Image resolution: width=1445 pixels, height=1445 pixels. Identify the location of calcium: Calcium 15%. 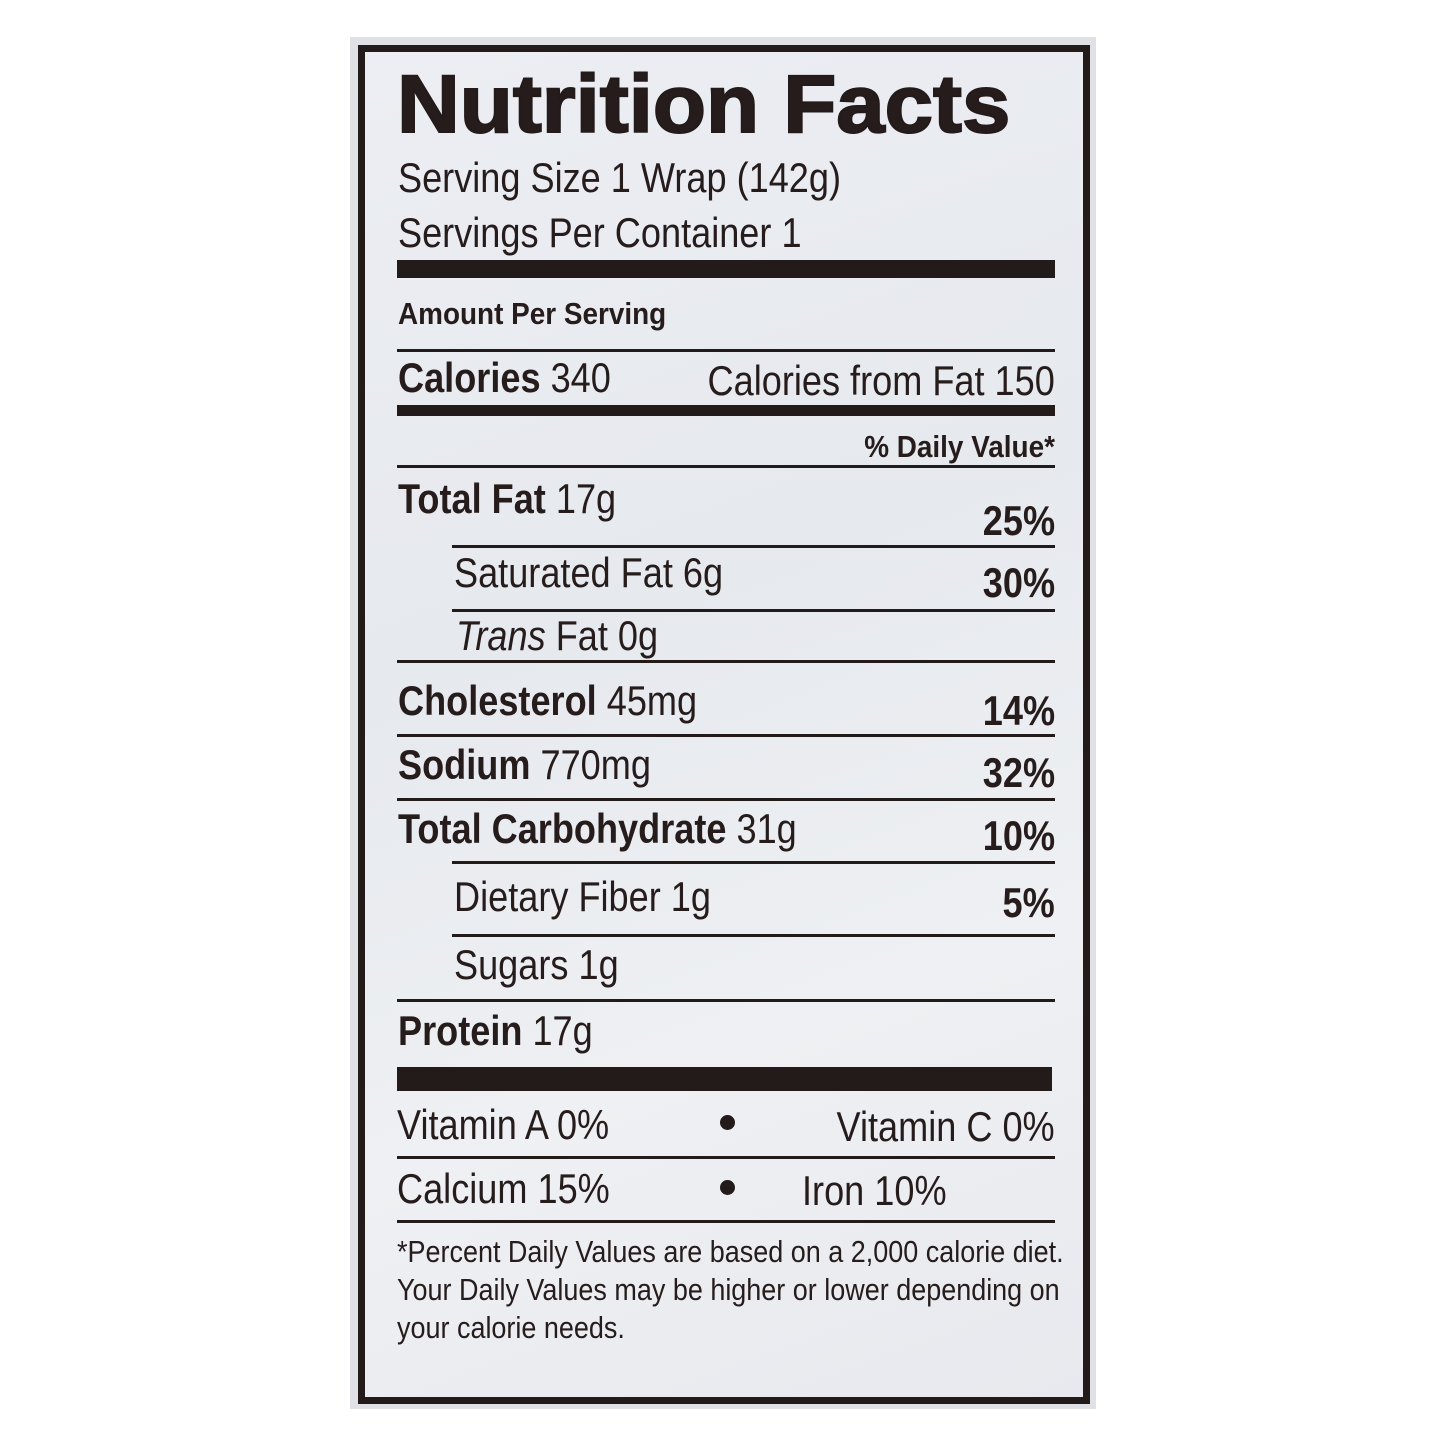
(503, 1188).